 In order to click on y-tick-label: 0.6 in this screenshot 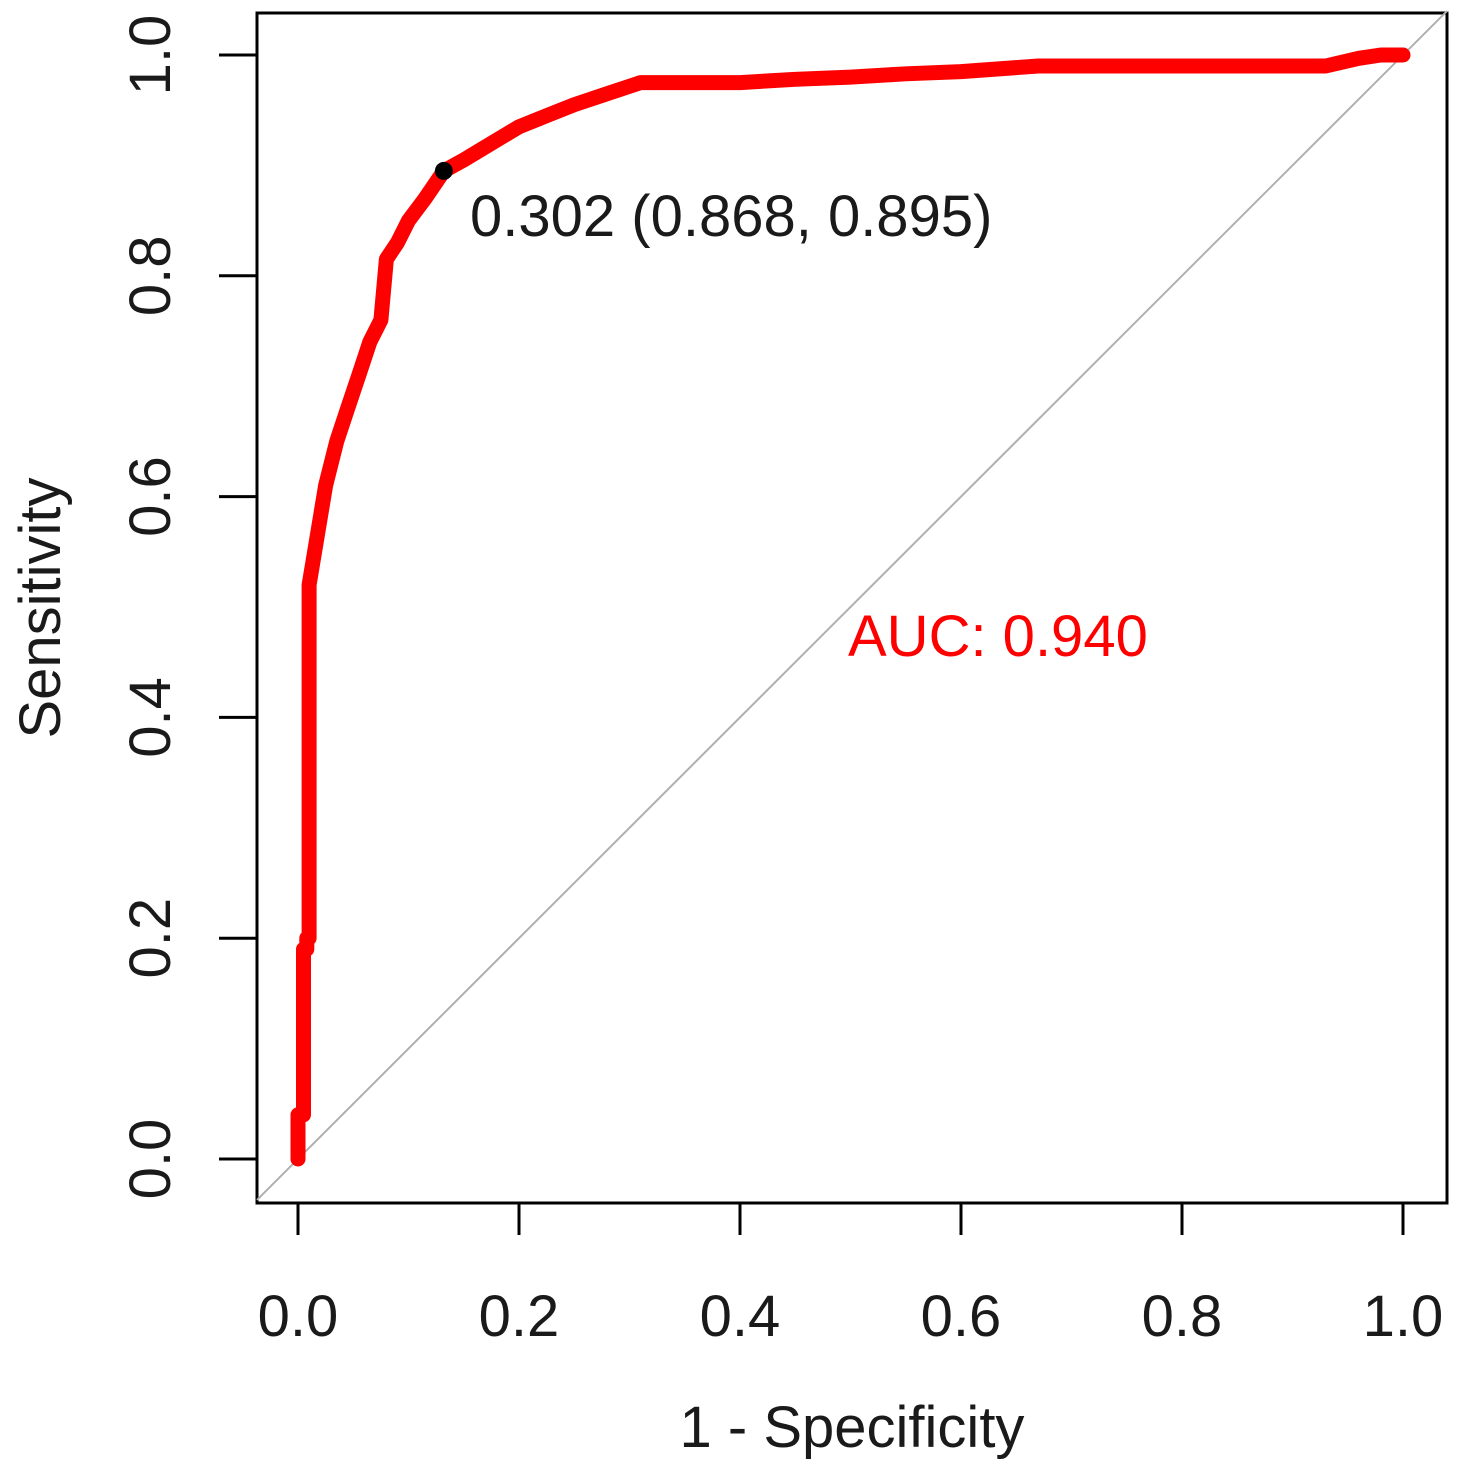, I will do `click(150, 496)`.